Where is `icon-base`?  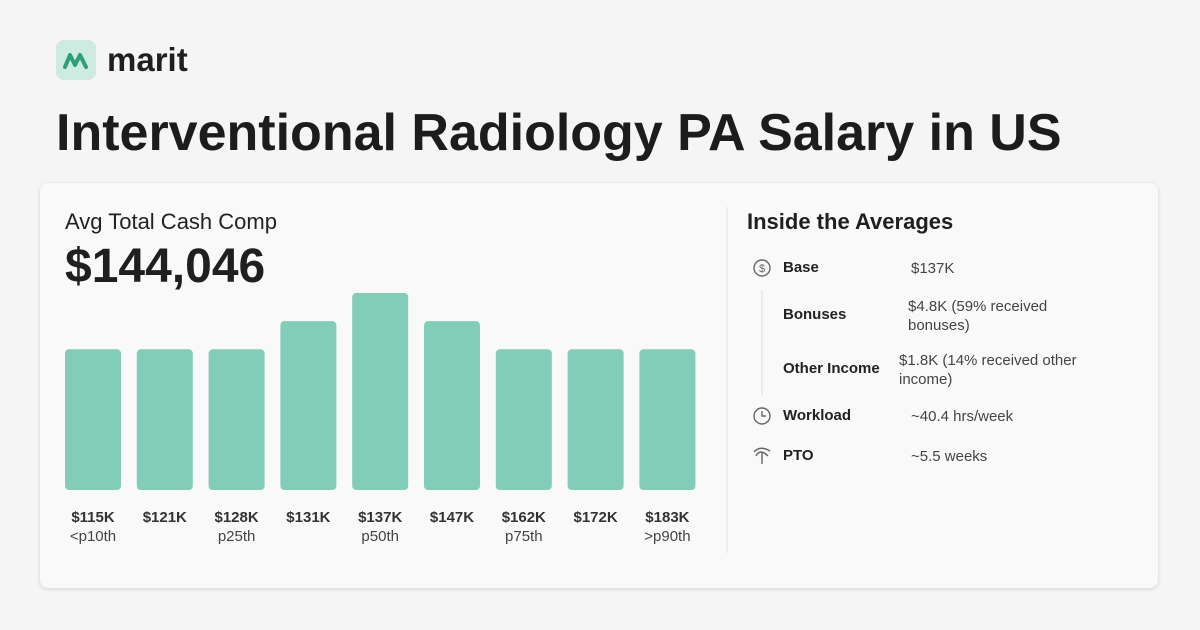 icon-base is located at coordinates (762, 268).